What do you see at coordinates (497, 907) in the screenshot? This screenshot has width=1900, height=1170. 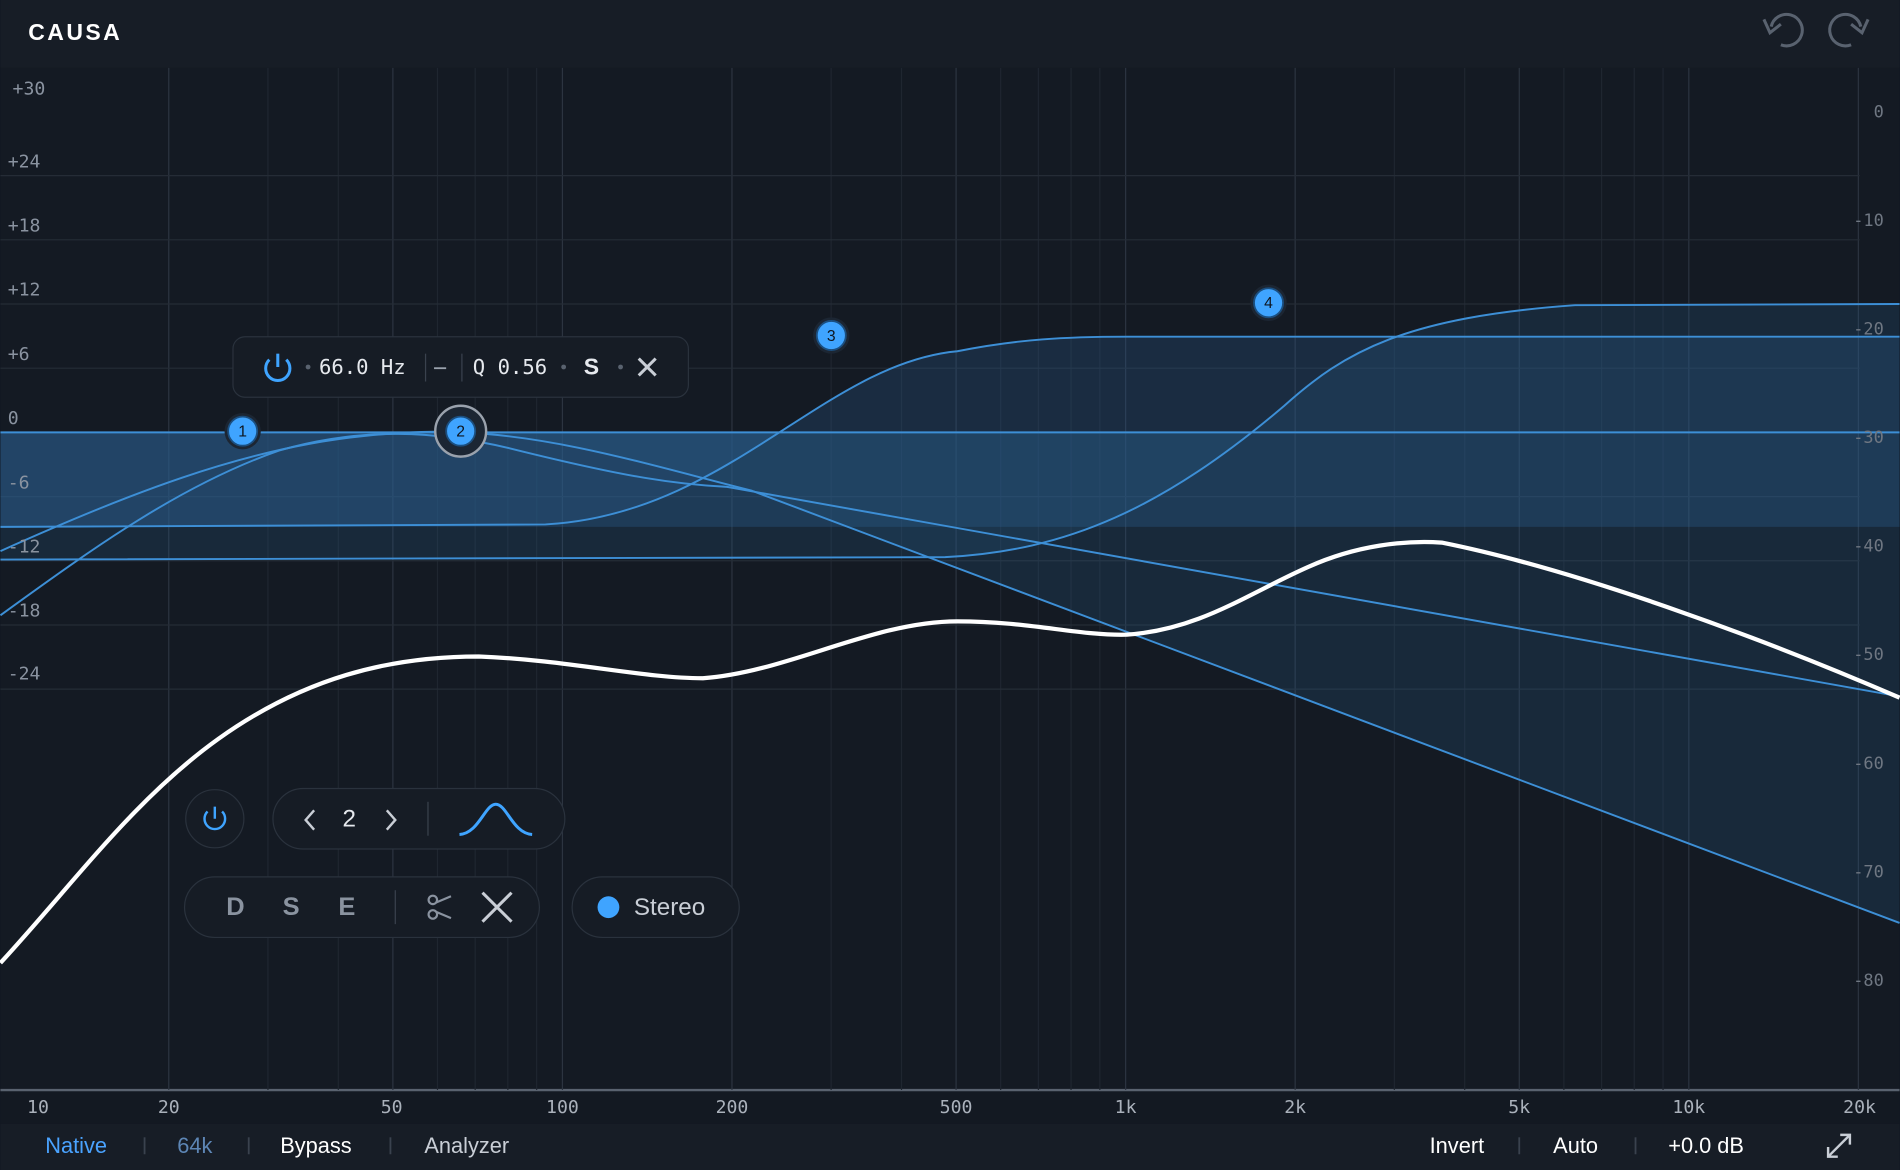 I see `close` at bounding box center [497, 907].